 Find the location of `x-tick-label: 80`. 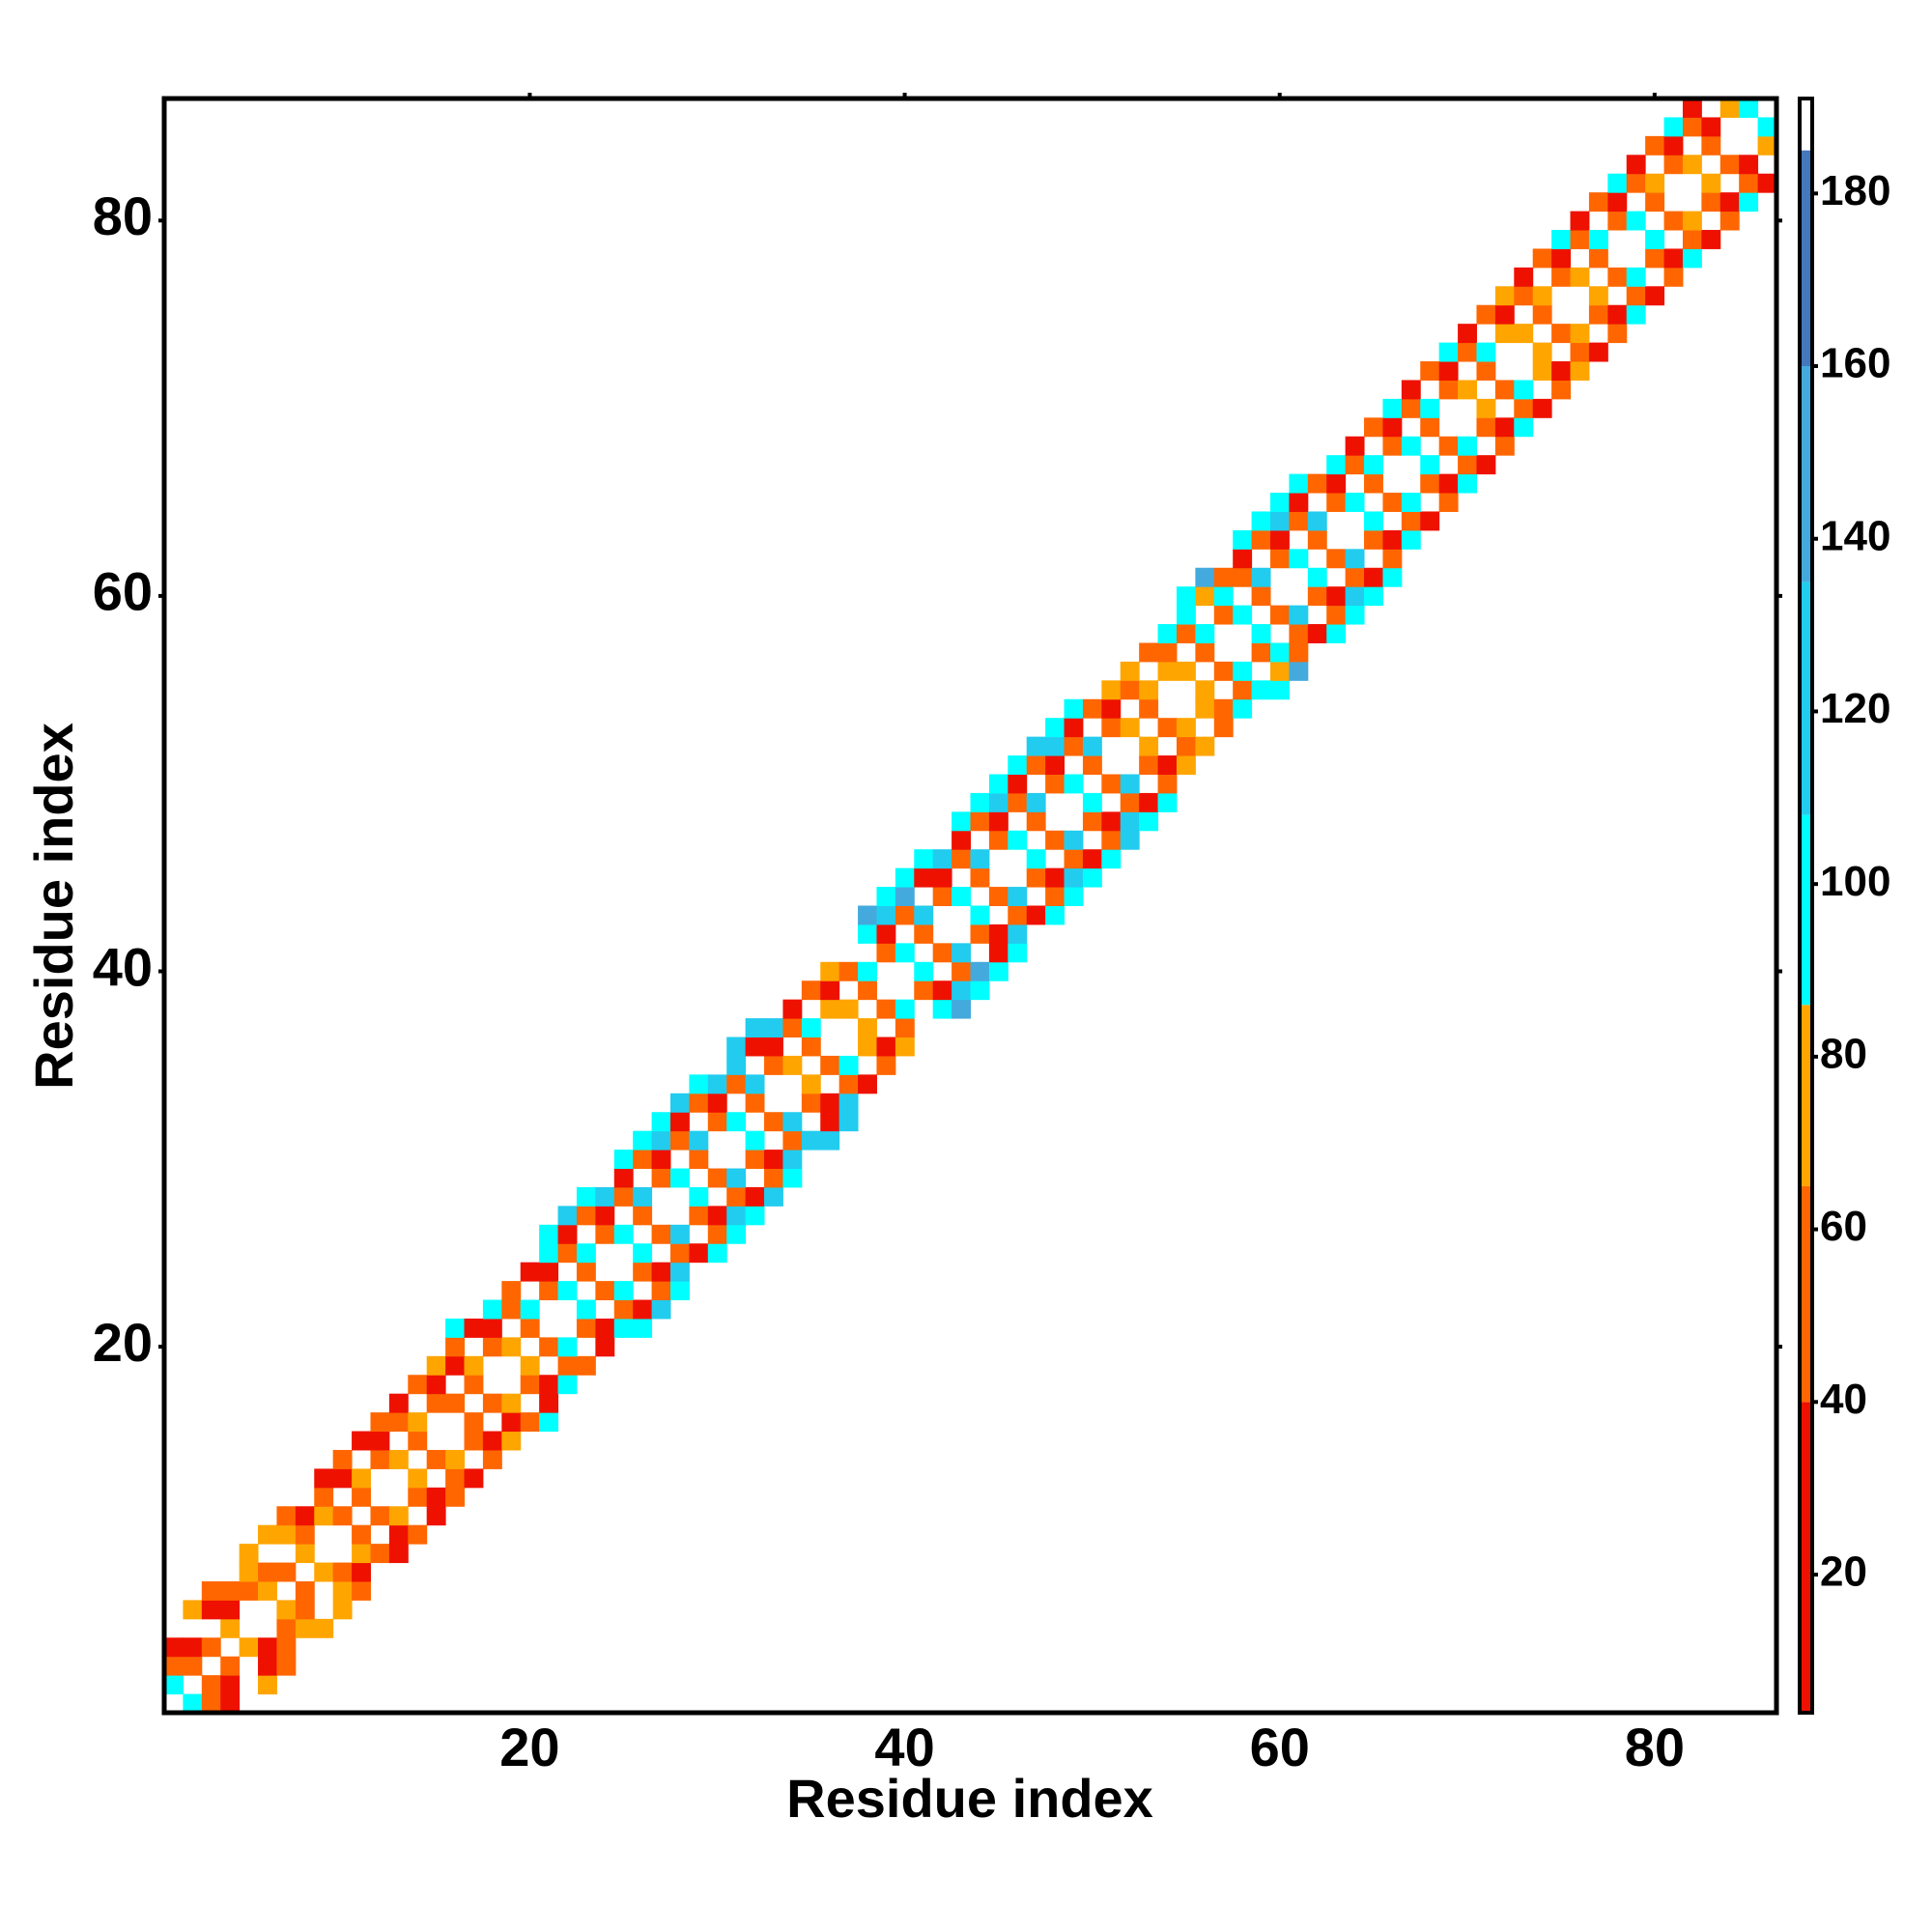

x-tick-label: 80 is located at coordinates (1655, 1747).